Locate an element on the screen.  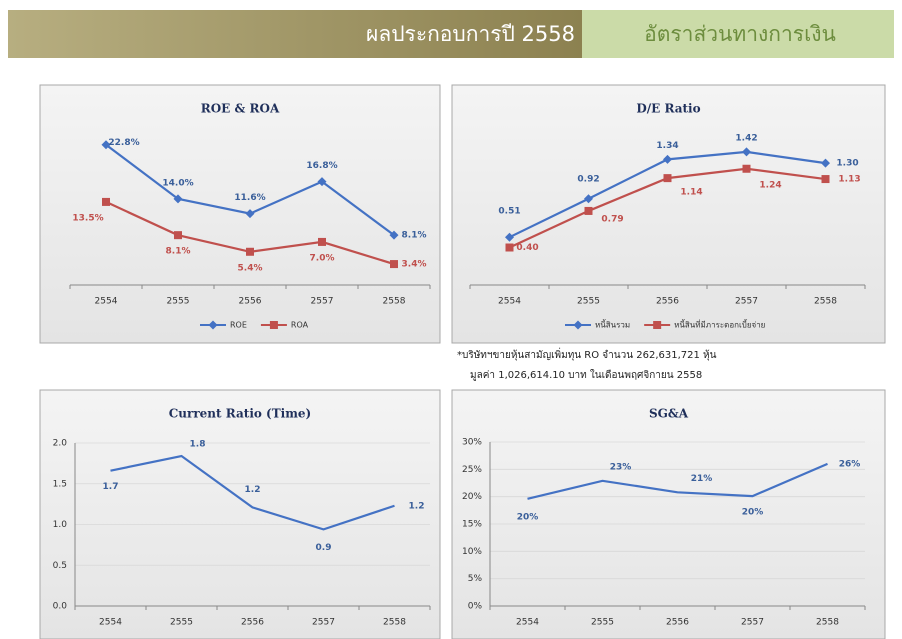
legend-label: ROE is located at coordinates (238, 325).